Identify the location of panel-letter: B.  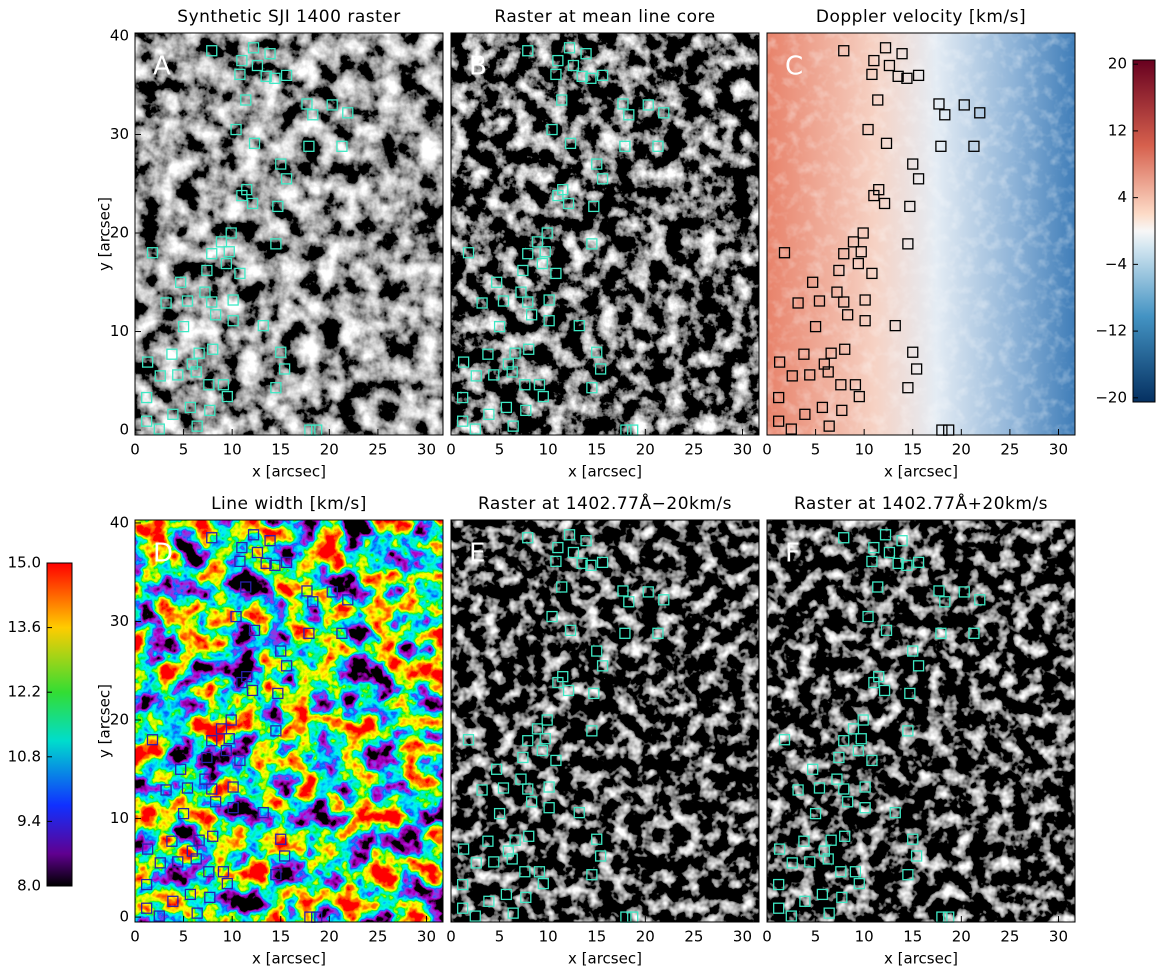
(478, 67).